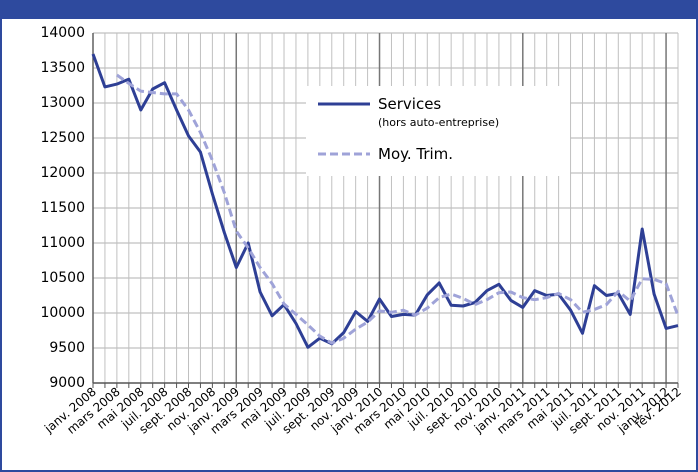 Image resolution: width=698 pixels, height=472 pixels. What do you see at coordinates (409, 104) in the screenshot?
I see `legend-label: Services` at bounding box center [409, 104].